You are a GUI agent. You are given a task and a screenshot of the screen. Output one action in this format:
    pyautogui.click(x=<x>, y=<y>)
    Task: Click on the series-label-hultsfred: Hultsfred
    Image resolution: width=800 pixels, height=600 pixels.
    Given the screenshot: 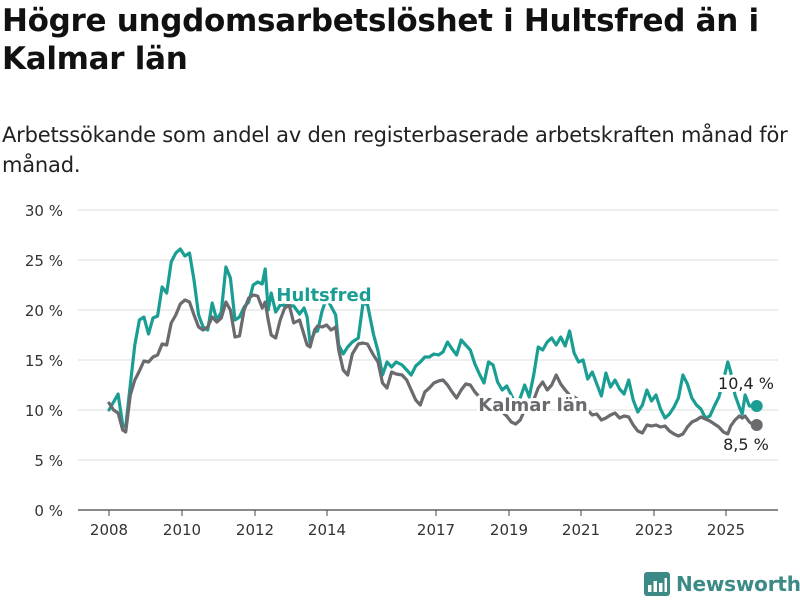 What is the action you would take?
    pyautogui.click(x=323, y=295)
    